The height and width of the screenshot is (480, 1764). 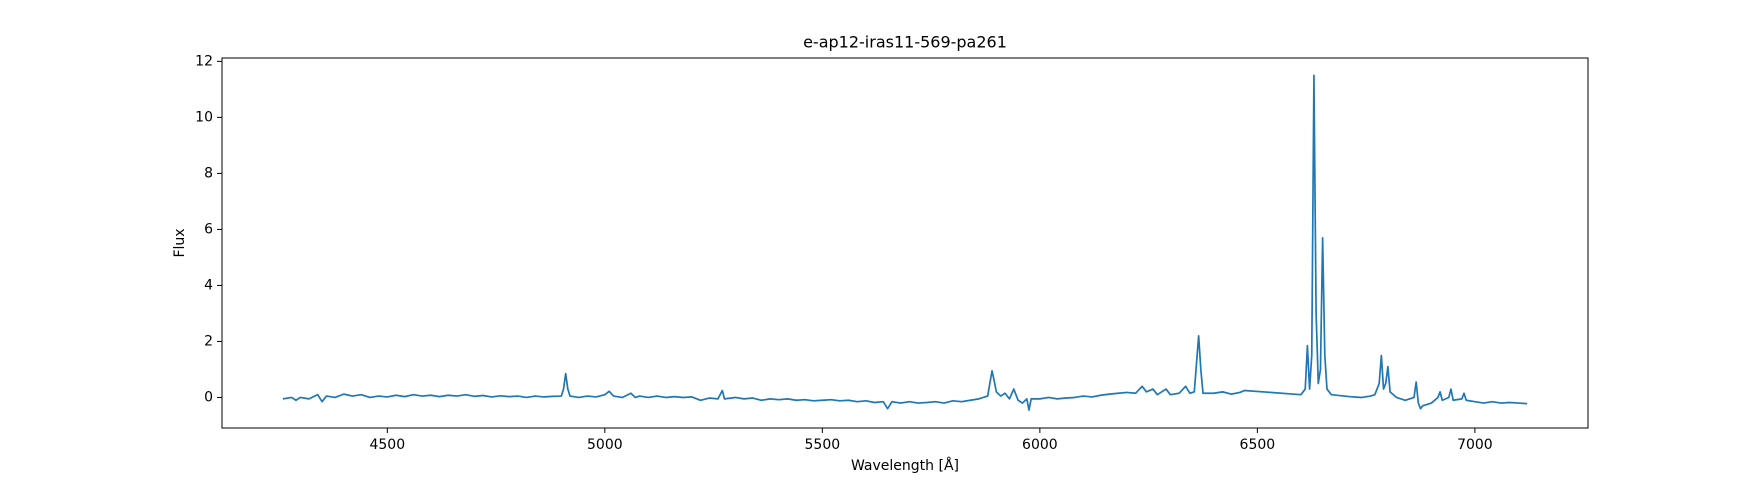 What do you see at coordinates (204, 61) in the screenshot?
I see `y-tick-label: 12` at bounding box center [204, 61].